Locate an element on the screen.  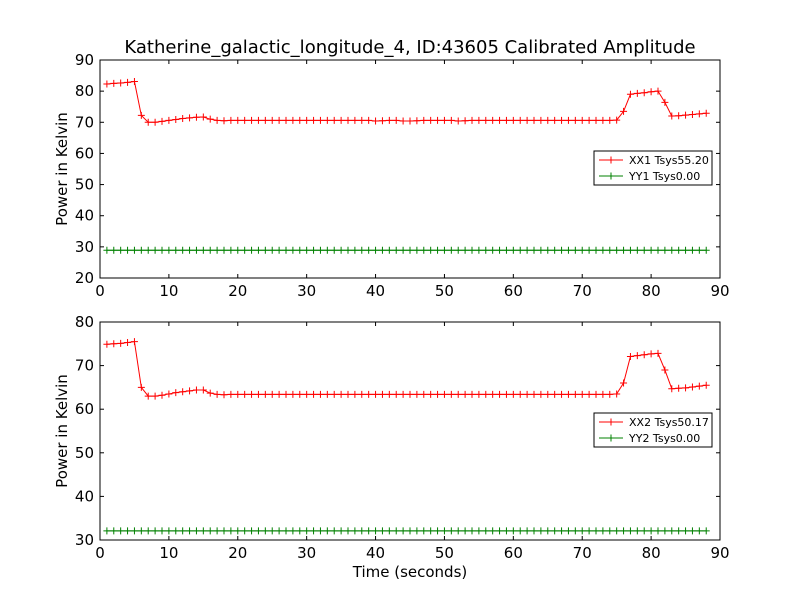
x-tick-label: 80 is located at coordinates (651, 291).